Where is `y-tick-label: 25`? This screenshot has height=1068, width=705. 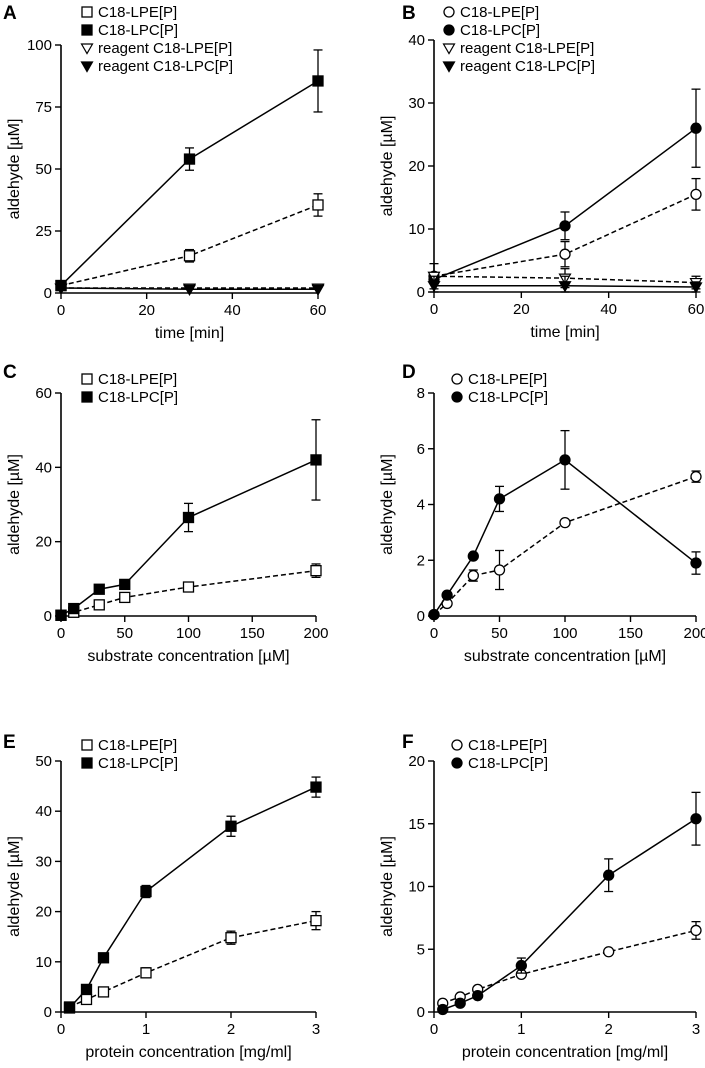
y-tick-label: 25 is located at coordinates (43, 231).